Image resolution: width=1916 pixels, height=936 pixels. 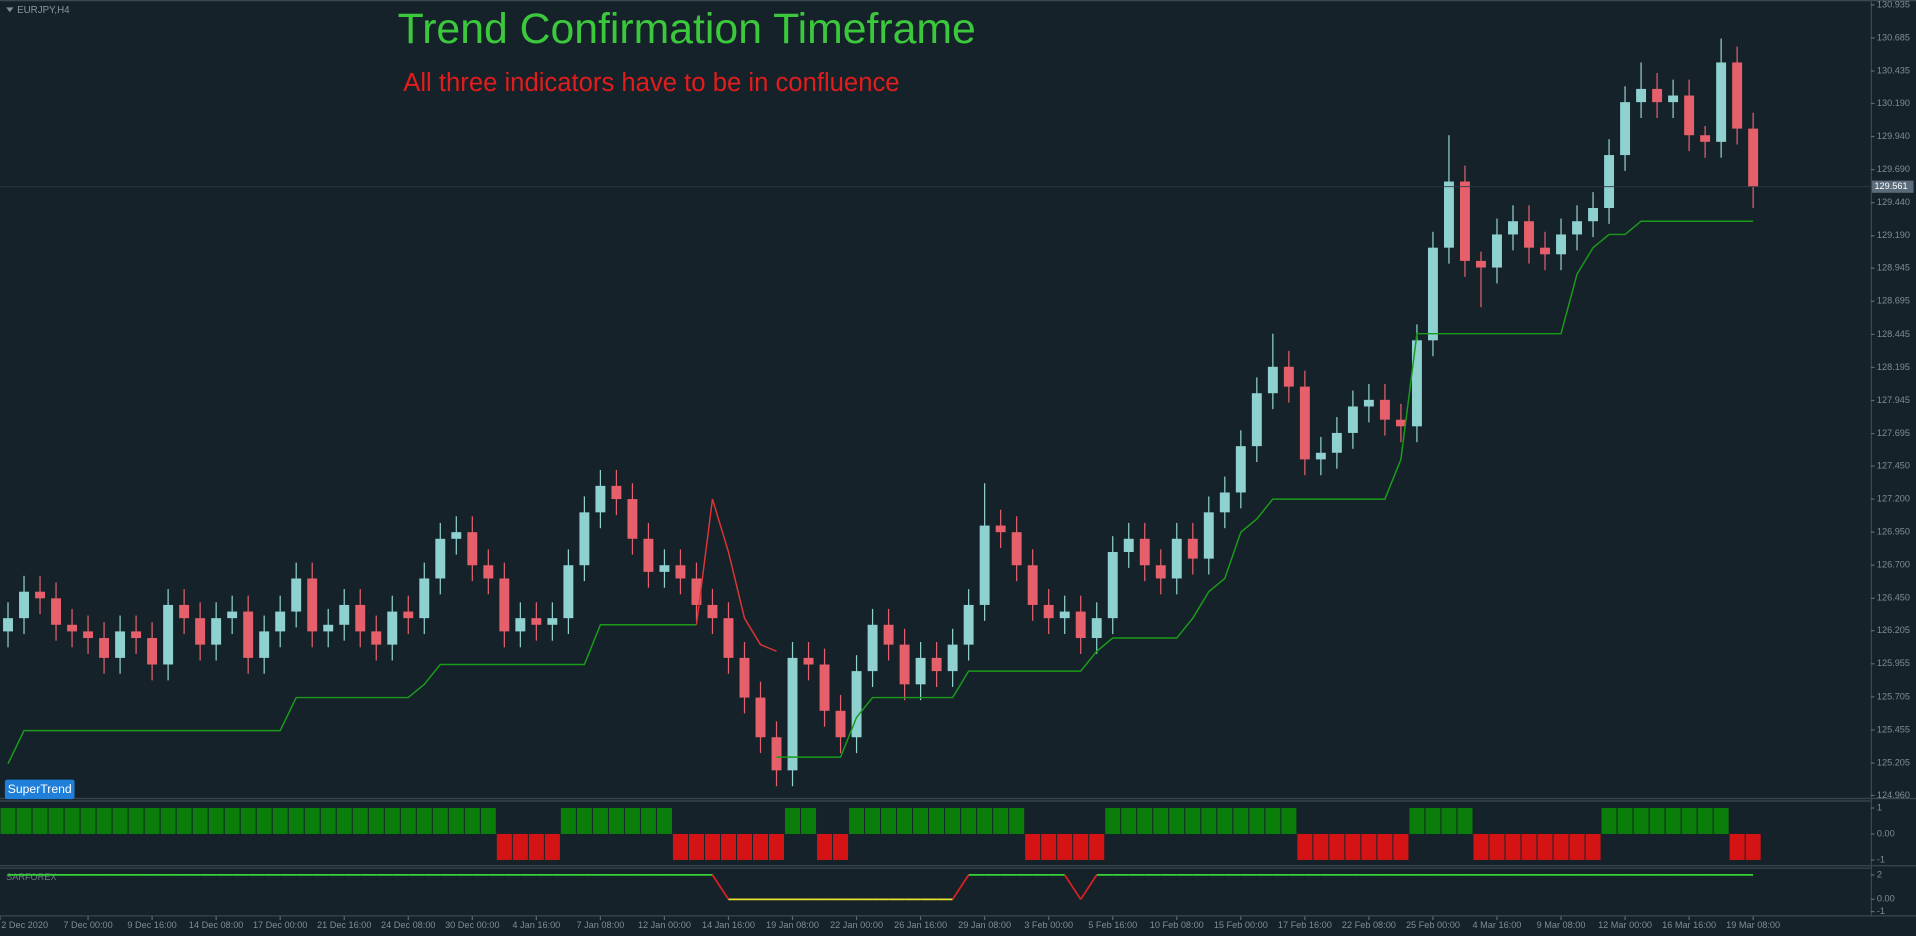 I want to click on y-tick-label: 127.450, so click(x=1893, y=465).